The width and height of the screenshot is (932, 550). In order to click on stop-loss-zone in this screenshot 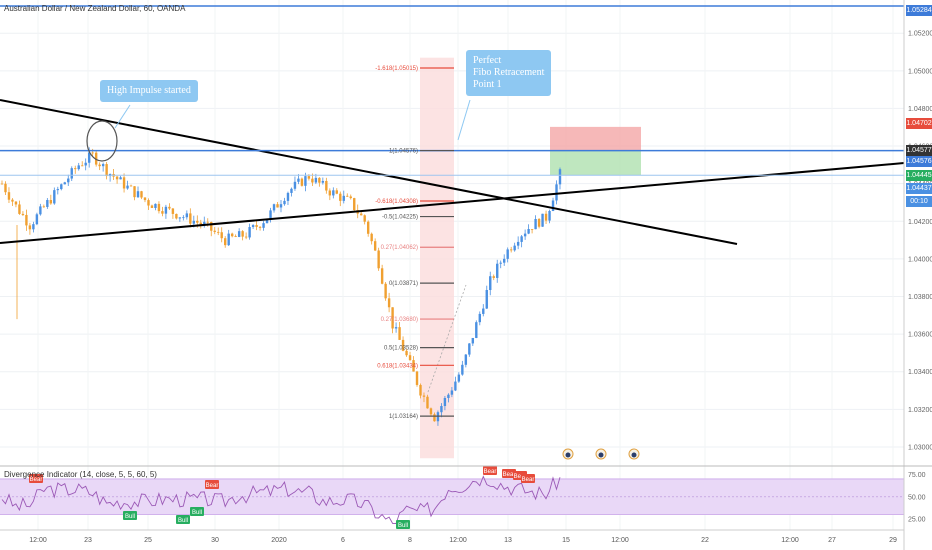, I will do `click(595, 139)`.